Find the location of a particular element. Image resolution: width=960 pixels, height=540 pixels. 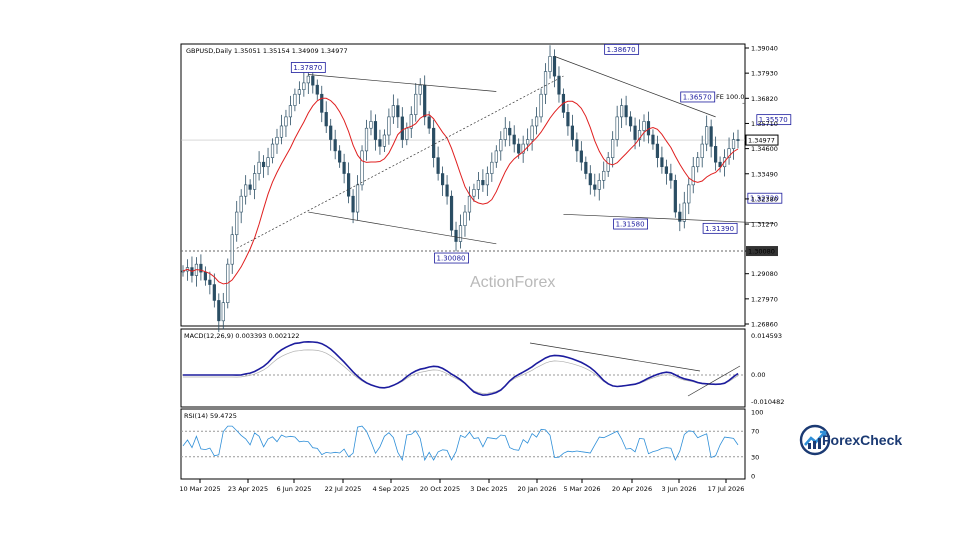

level-label: 1.31580 is located at coordinates (630, 225).